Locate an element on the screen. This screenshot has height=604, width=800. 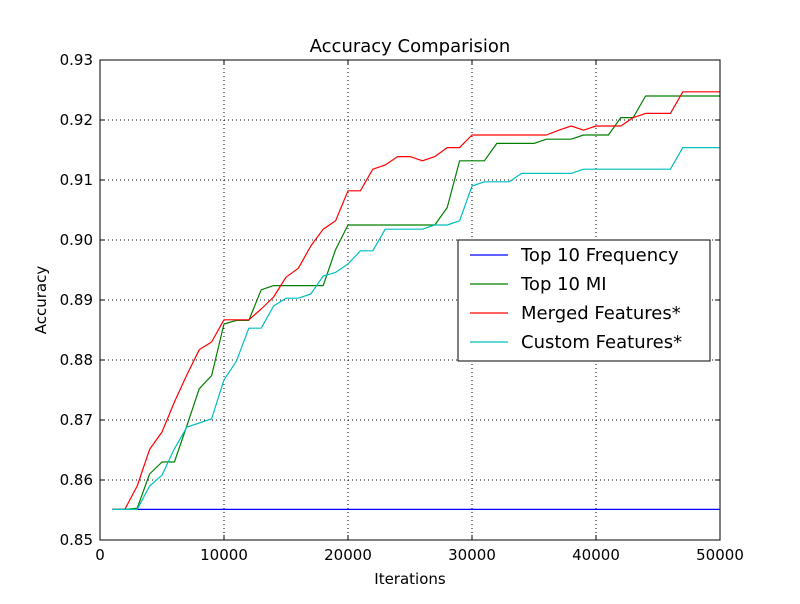
legend-box is located at coordinates (584, 300).